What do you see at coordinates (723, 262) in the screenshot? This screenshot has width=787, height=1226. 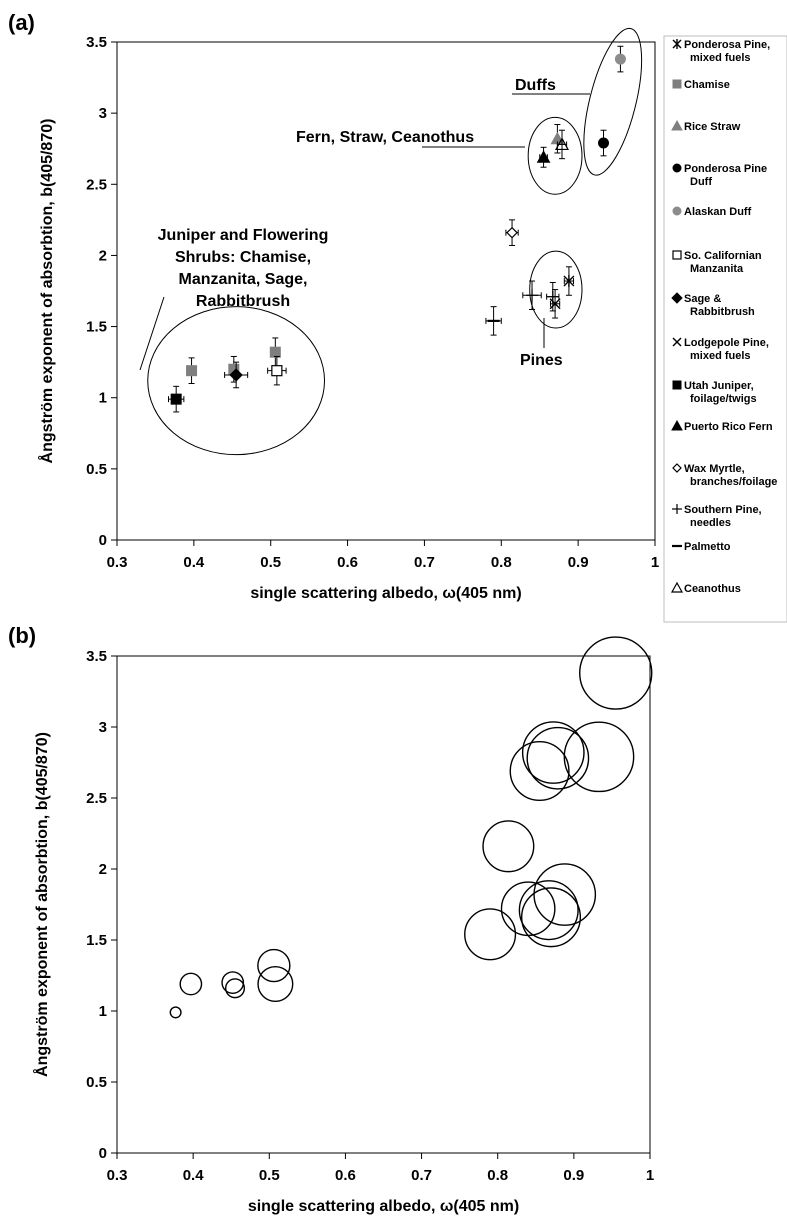 I see `legend-entry: So. Californian Manzanita` at bounding box center [723, 262].